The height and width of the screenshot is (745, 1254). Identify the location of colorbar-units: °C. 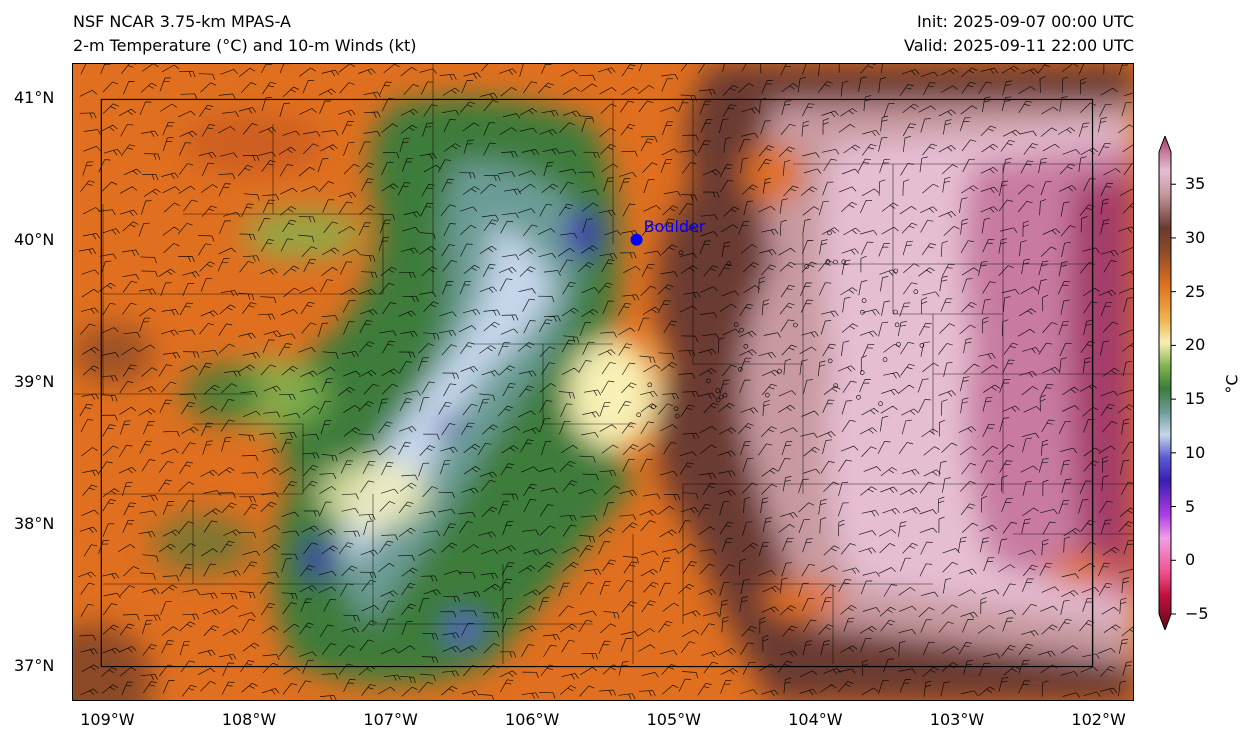
(1232, 384).